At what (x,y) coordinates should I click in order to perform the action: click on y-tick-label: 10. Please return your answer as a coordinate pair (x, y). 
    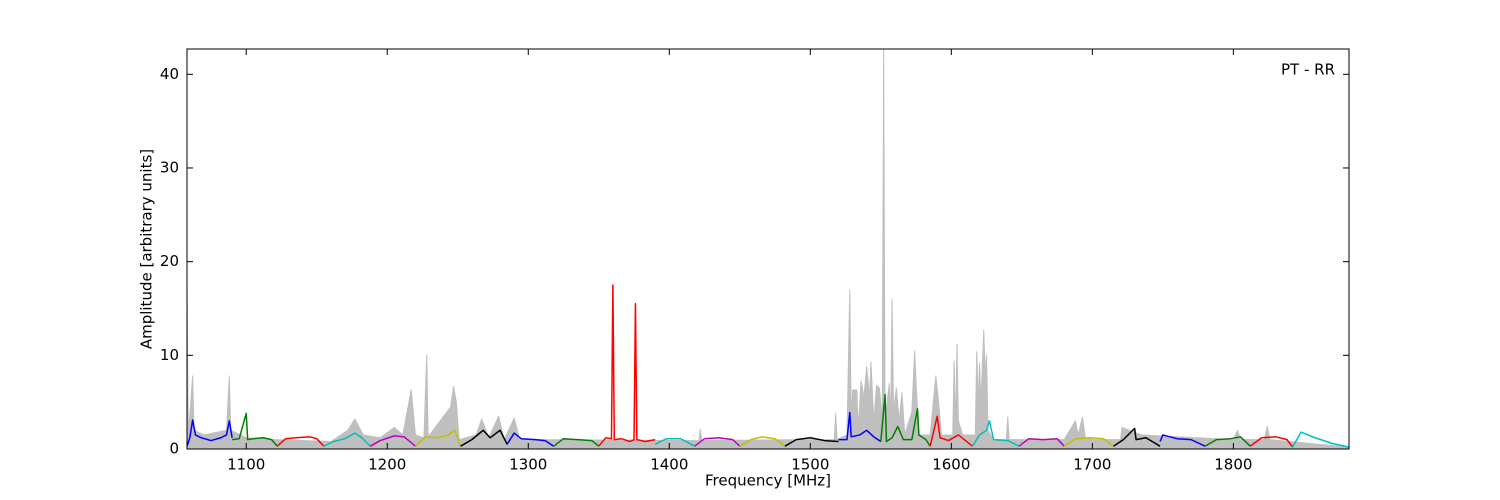
    Looking at the image, I should click on (169, 355).